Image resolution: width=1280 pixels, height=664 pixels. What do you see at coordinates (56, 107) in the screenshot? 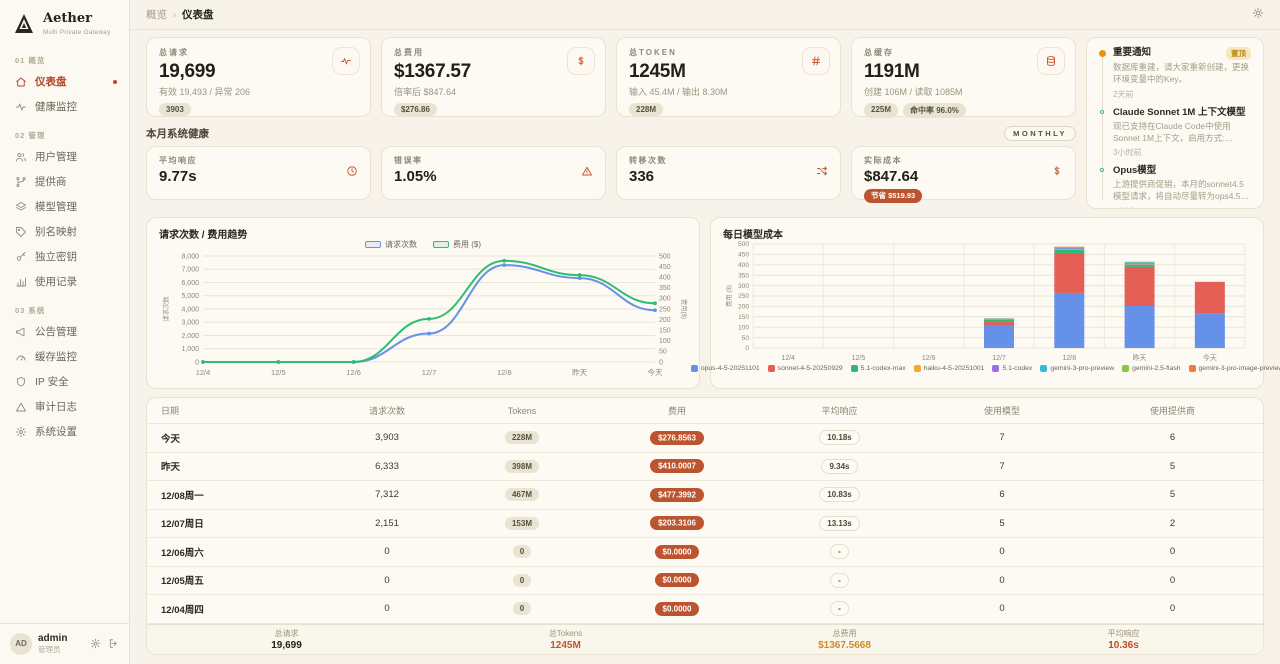
I see `sidebar-item-label: 健康监控` at bounding box center [56, 107].